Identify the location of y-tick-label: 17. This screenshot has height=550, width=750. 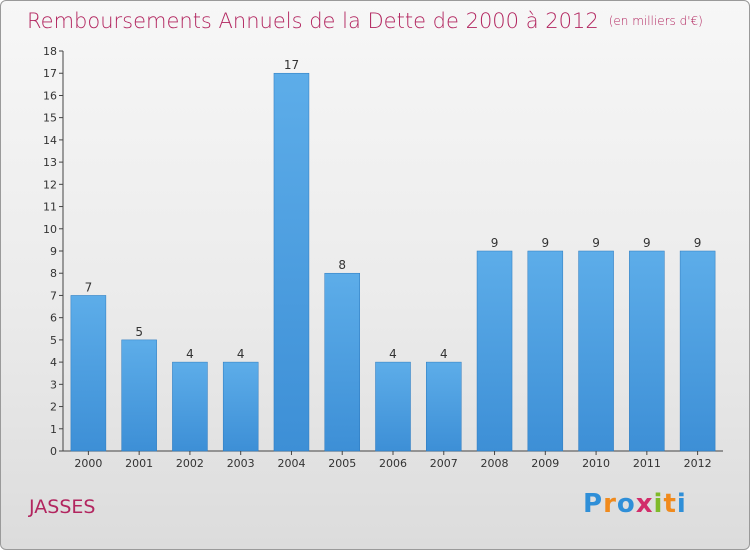
(50, 73).